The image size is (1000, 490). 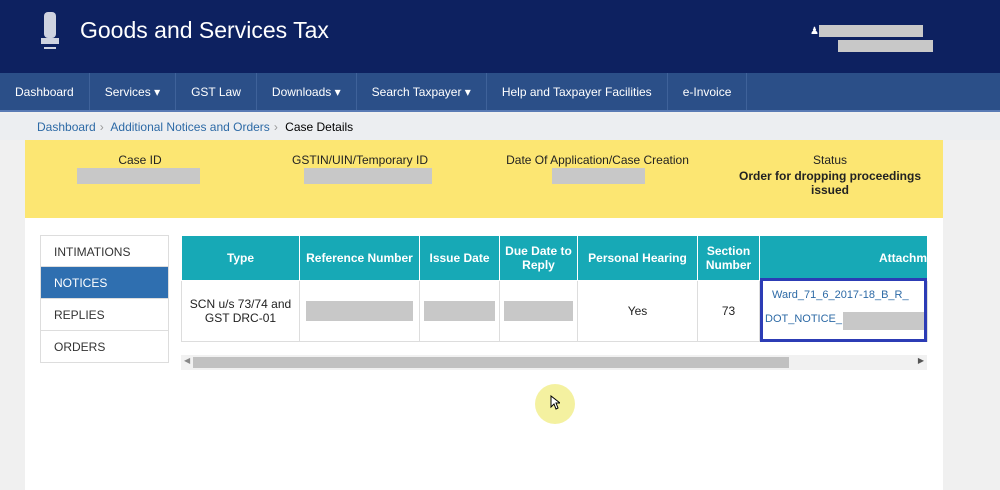 What do you see at coordinates (814, 31) in the screenshot?
I see `user-menu: ♟` at bounding box center [814, 31].